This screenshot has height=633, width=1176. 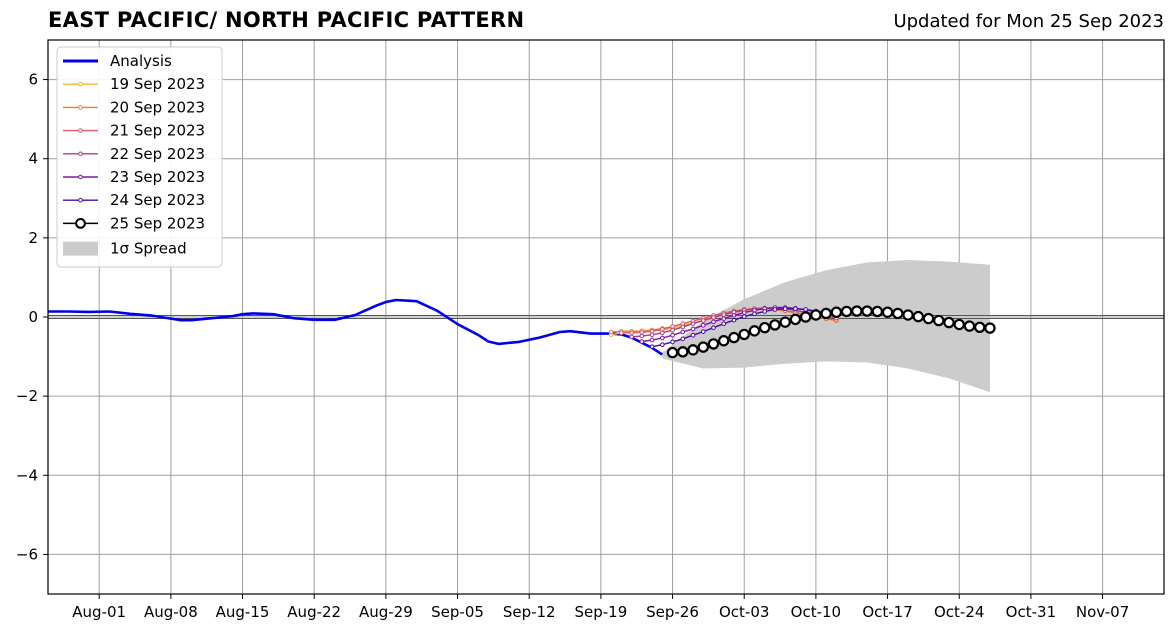 I want to click on y-tick-label: −4, so click(x=27, y=475).